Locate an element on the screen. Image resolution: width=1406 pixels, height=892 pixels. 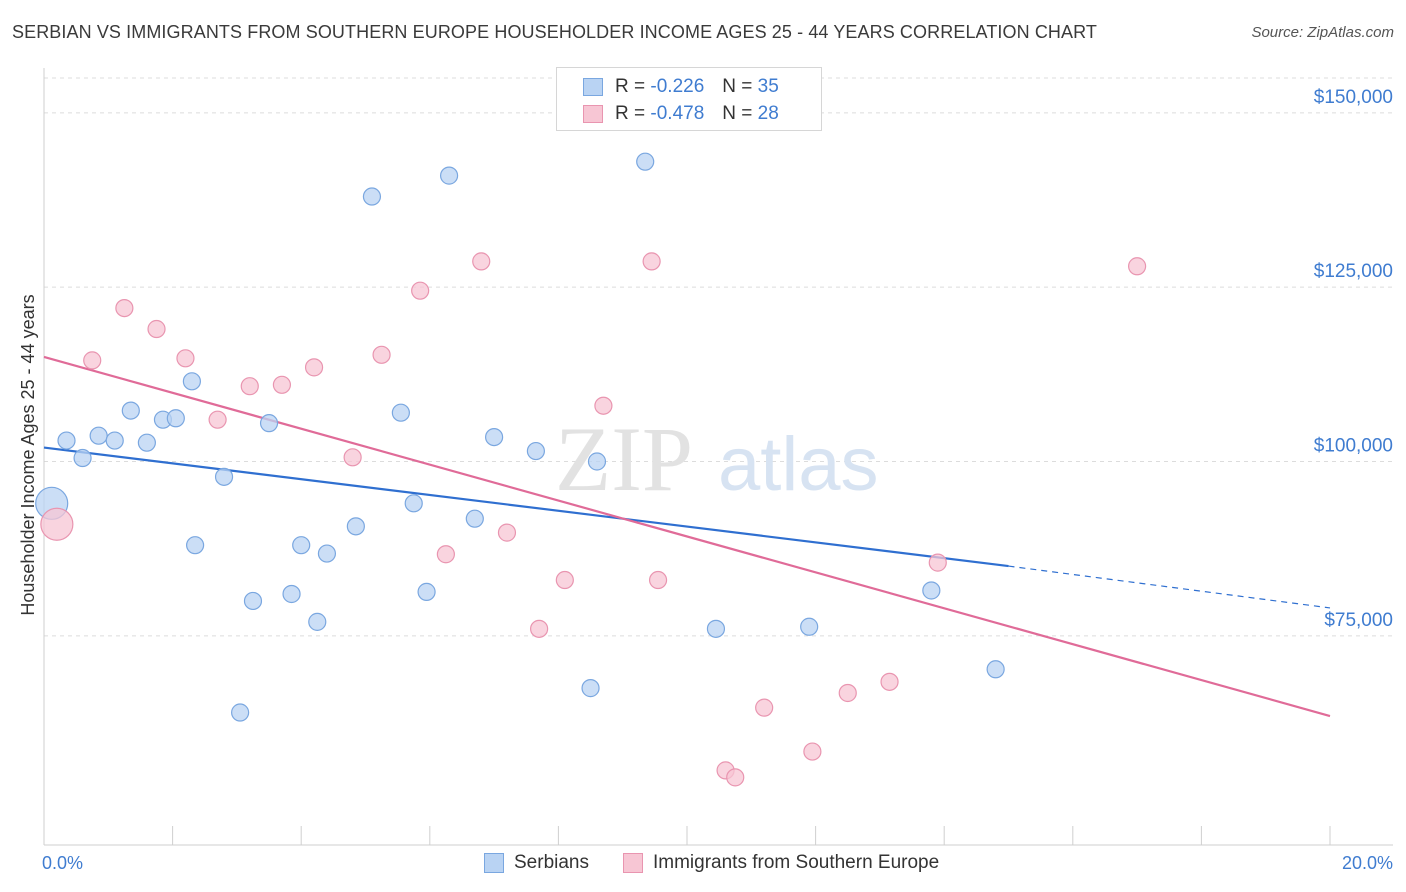
y-tick-label: $150,000 is located at coordinates (1353, 97).